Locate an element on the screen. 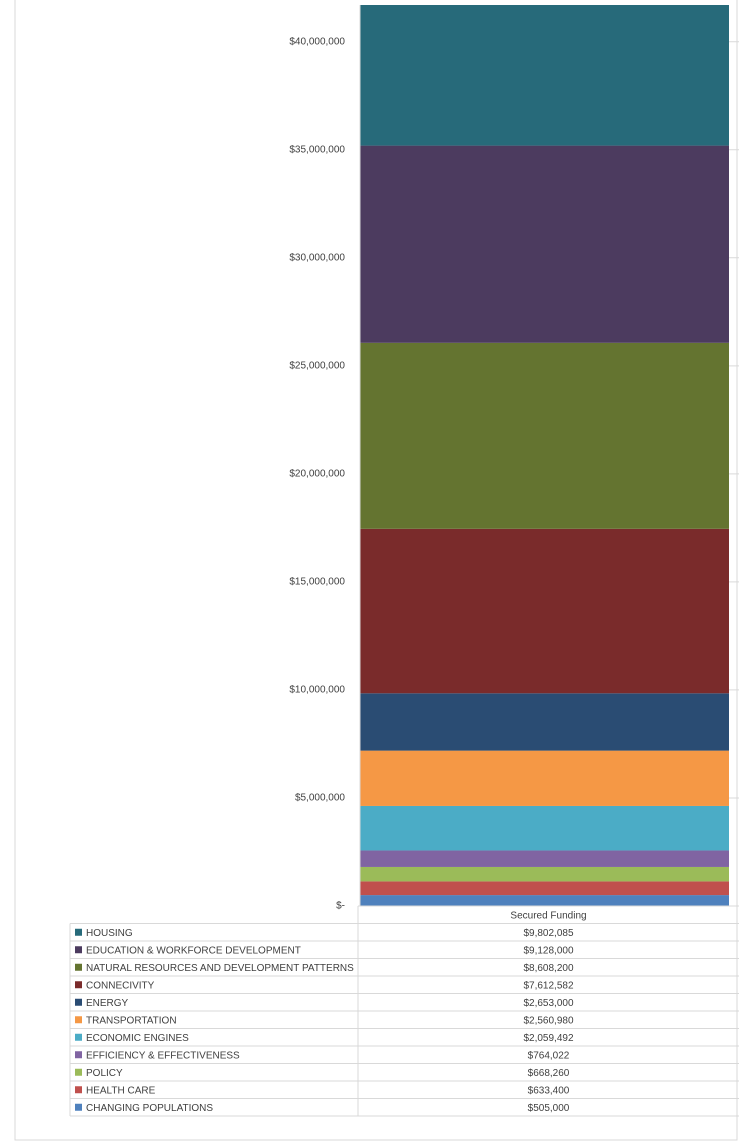 The image size is (739, 1143). legend-label: CONNECIVITY is located at coordinates (120, 985).